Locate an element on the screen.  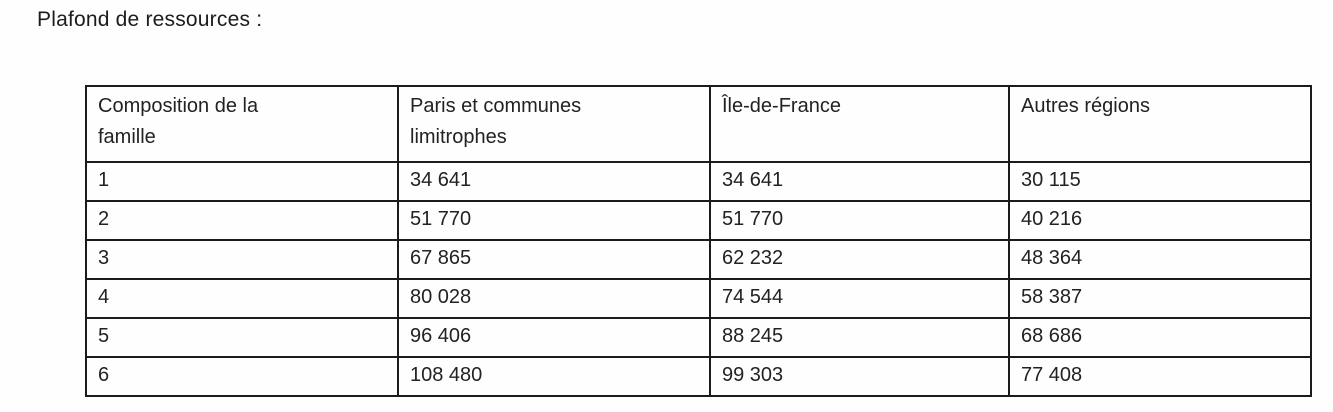
cell-autres: 77 408 is located at coordinates (1160, 376).